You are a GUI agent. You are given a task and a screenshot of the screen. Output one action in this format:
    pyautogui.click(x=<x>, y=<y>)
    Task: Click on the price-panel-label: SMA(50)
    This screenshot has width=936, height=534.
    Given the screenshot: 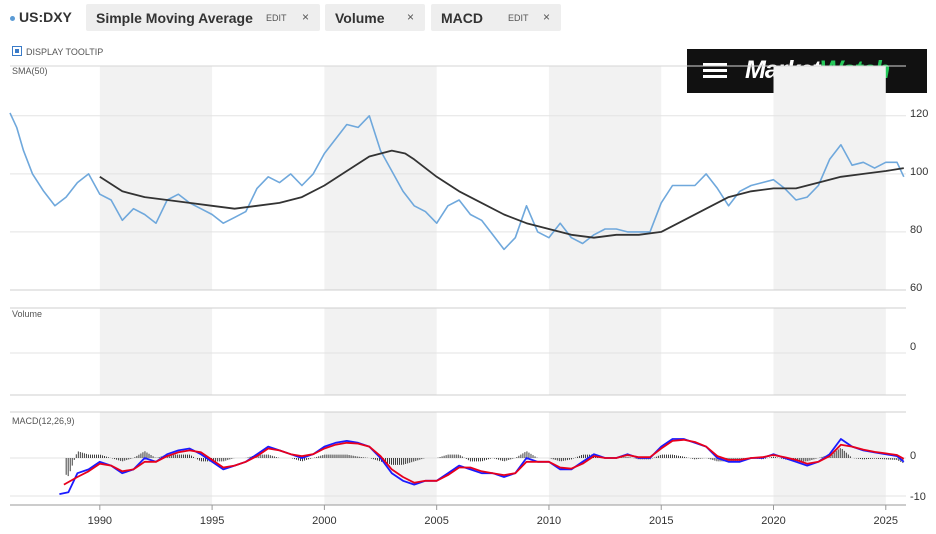 What is the action you would take?
    pyautogui.click(x=30, y=71)
    